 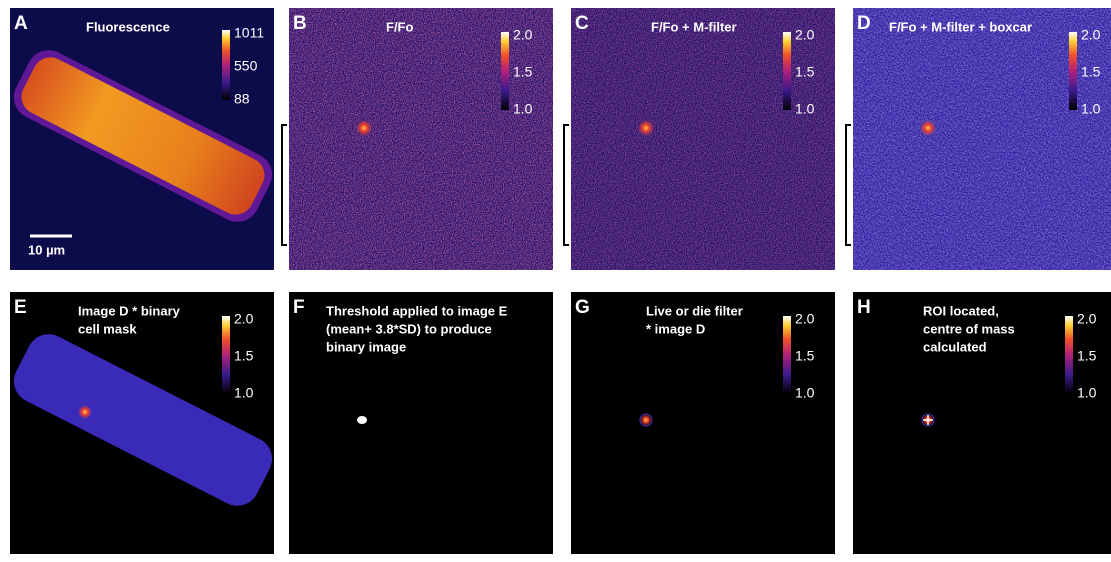 What do you see at coordinates (246, 66) in the screenshot?
I see `colorbar-label: 550` at bounding box center [246, 66].